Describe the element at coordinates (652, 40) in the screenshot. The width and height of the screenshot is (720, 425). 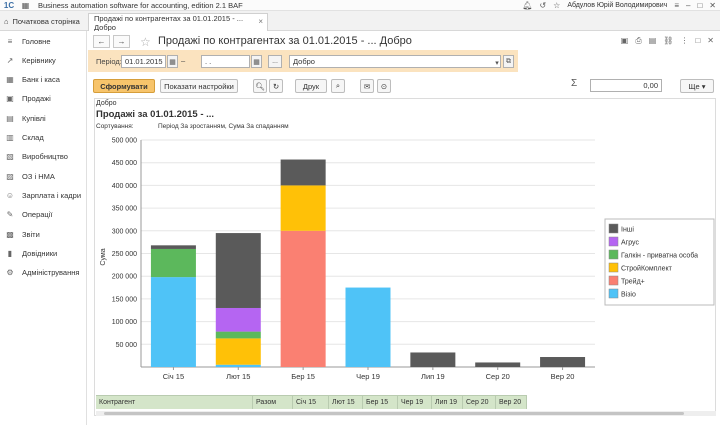
I see `preview-icon: ▤` at that location.